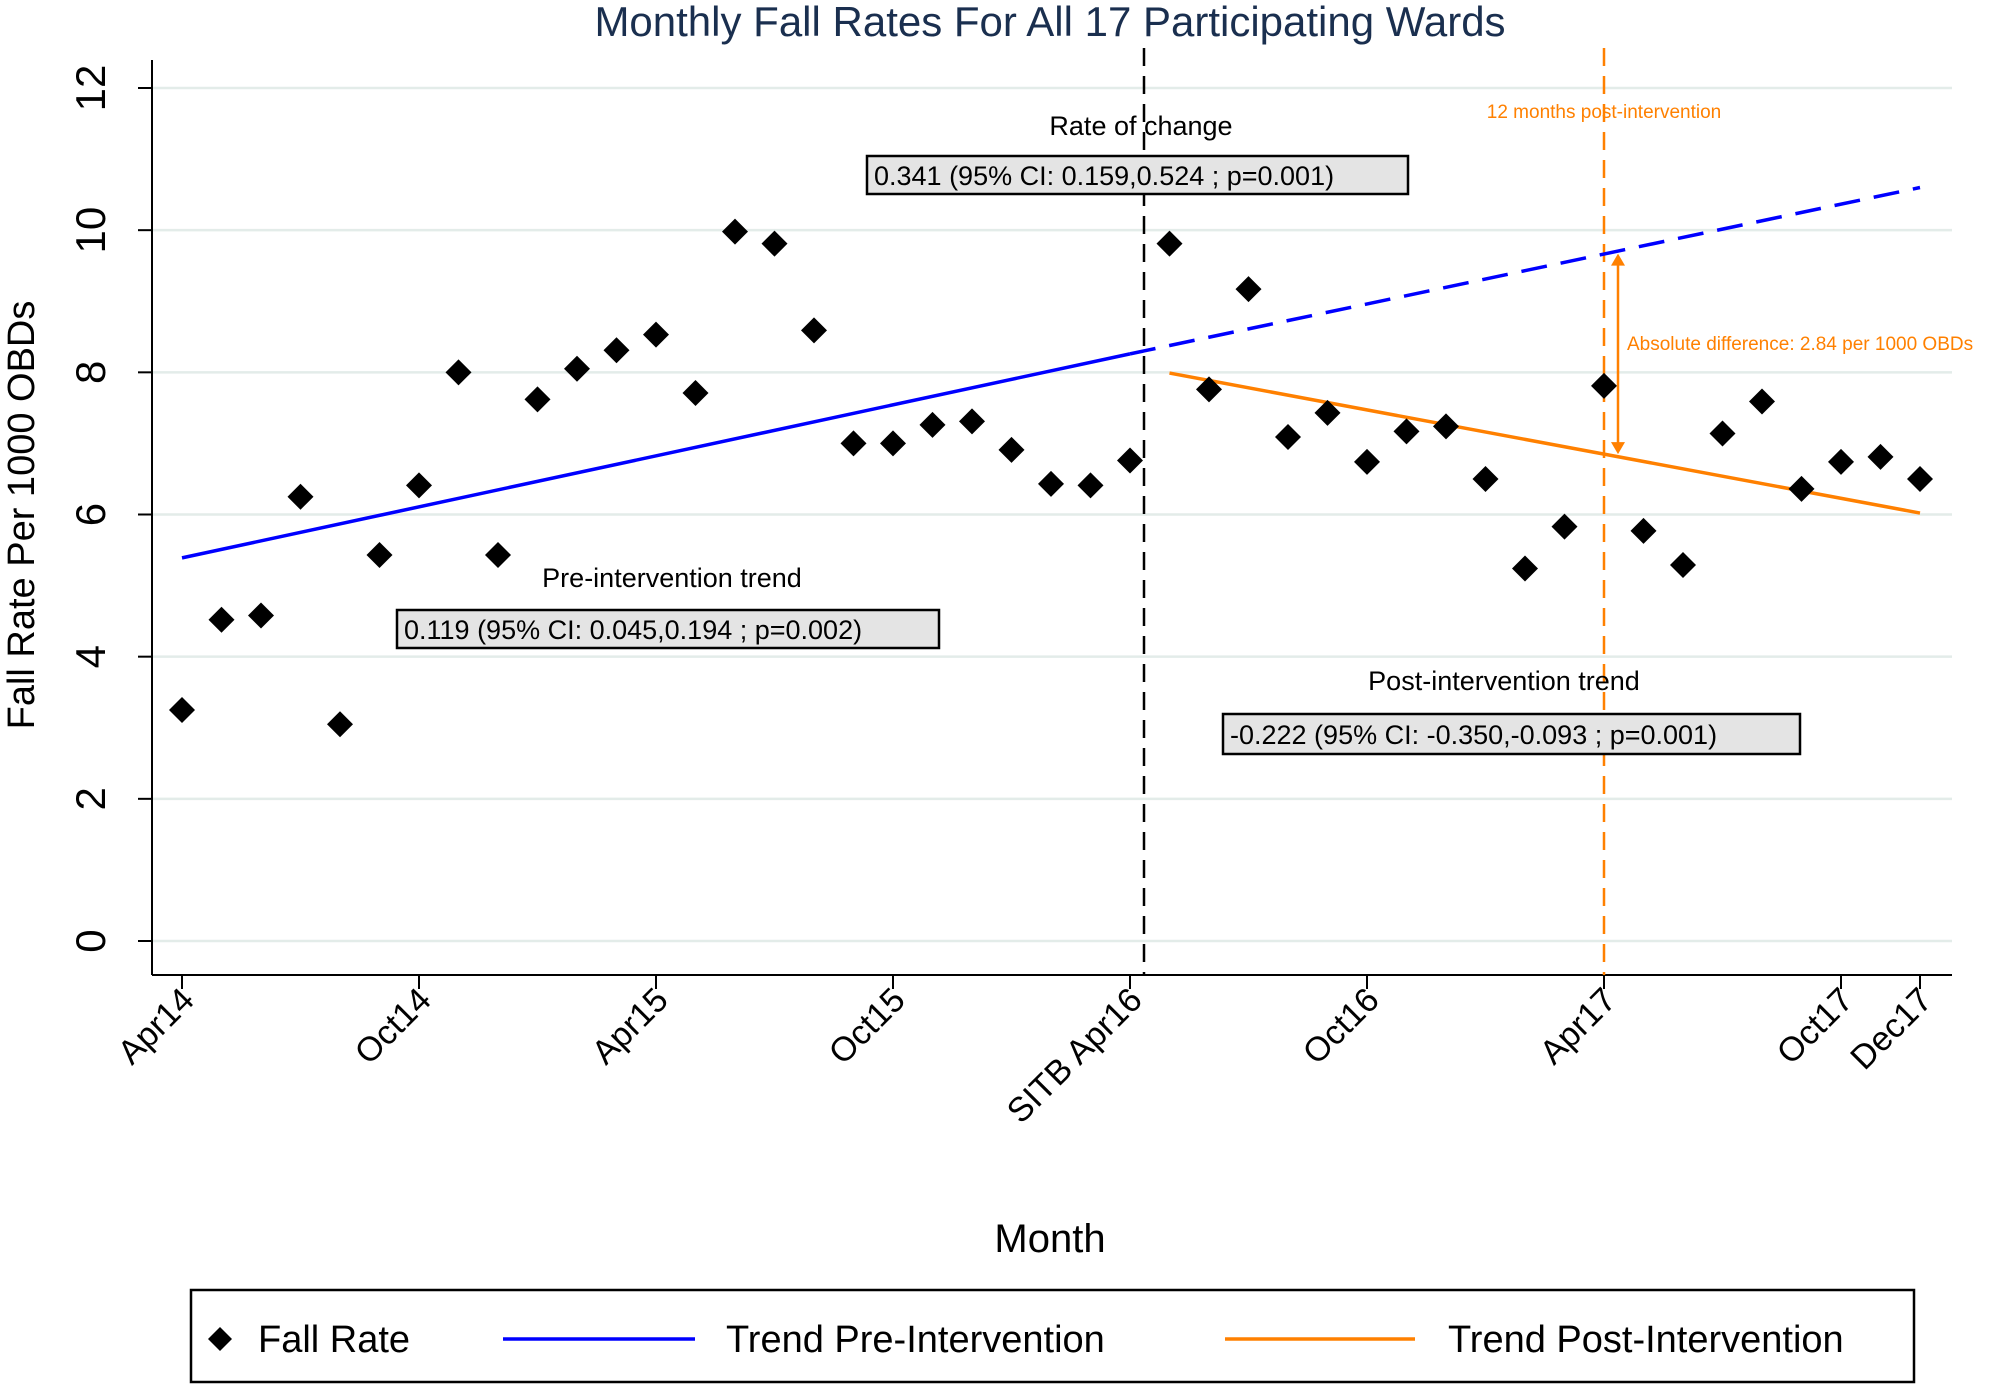 The width and height of the screenshot is (2008, 1392). Describe the element at coordinates (22, 515) in the screenshot. I see `y-axis-title: Fall Rate Per 1000 OBDs` at that location.